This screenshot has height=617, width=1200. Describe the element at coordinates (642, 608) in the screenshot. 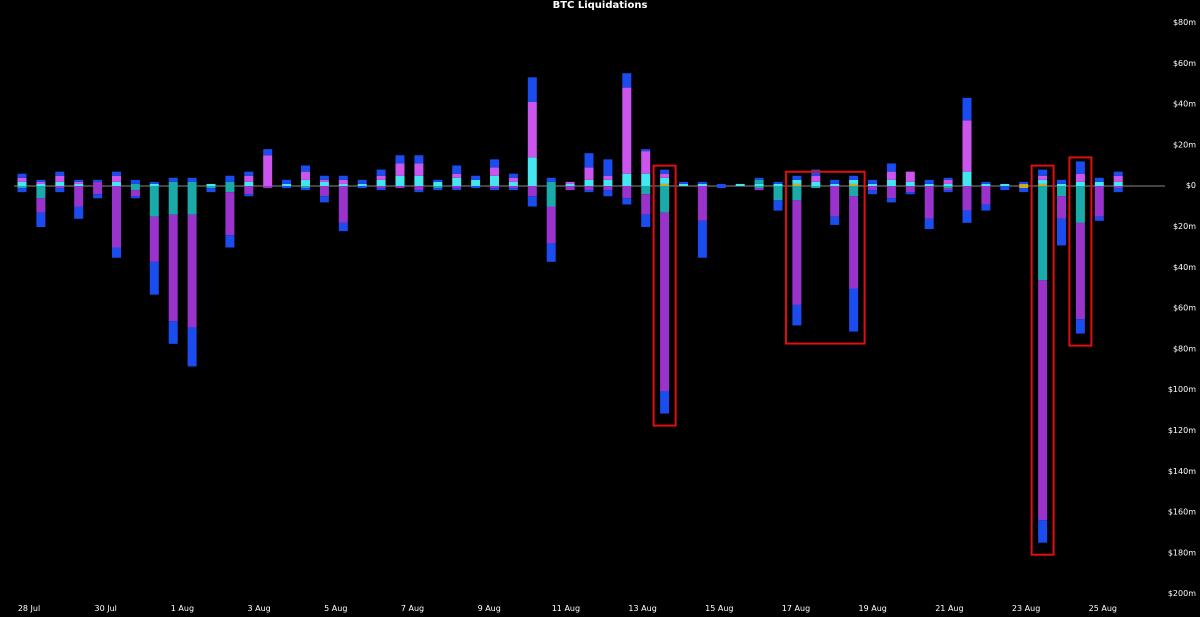

I see `x-tick-label: 13 Aug` at that location.